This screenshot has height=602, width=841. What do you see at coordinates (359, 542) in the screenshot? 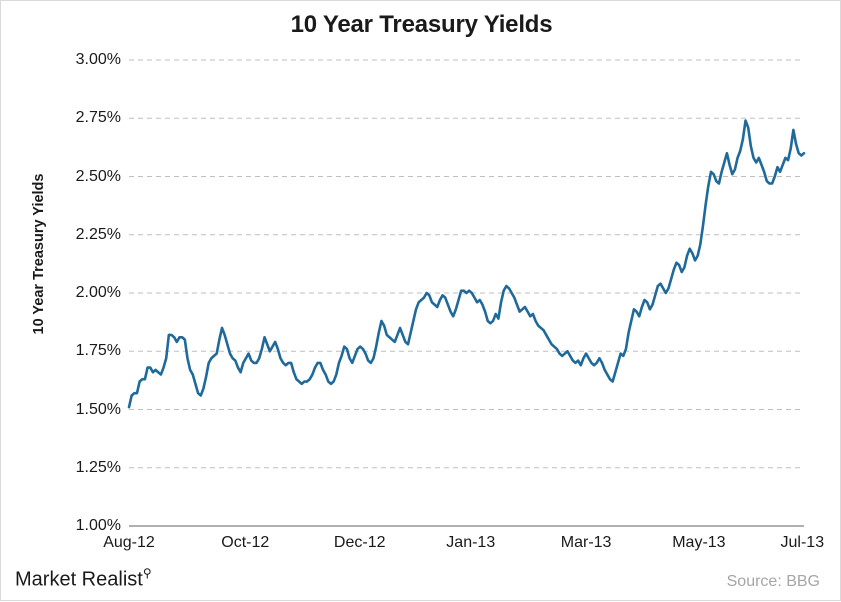
I see `x-tick-label: Dec-12` at bounding box center [359, 542].